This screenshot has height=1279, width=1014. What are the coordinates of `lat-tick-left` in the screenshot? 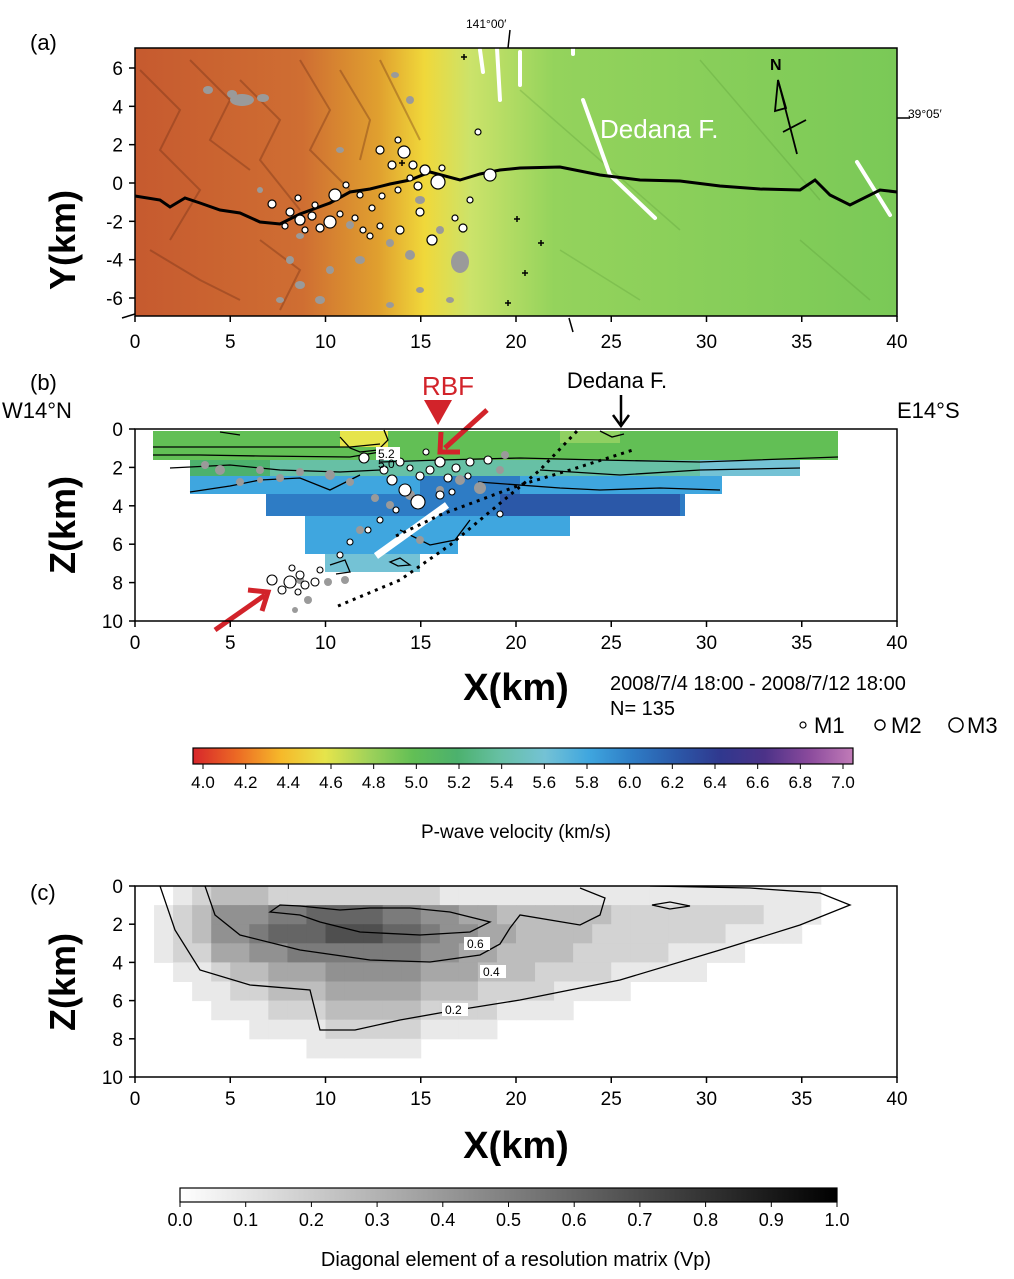 It's located at (128, 316).